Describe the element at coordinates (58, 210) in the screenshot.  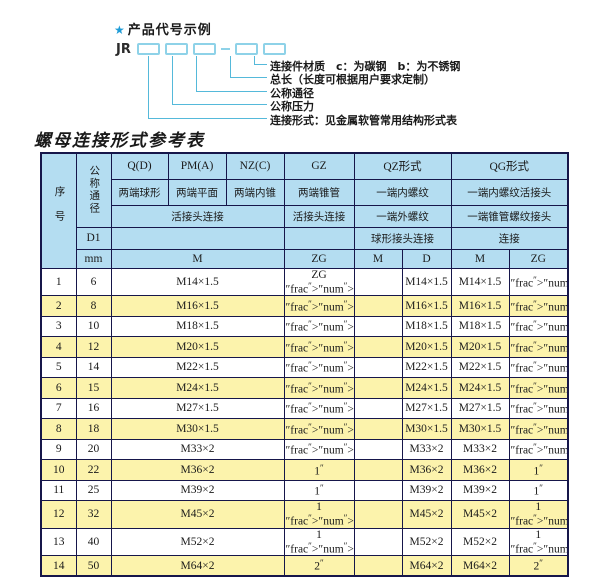
I see `header-seq: 序号` at that location.